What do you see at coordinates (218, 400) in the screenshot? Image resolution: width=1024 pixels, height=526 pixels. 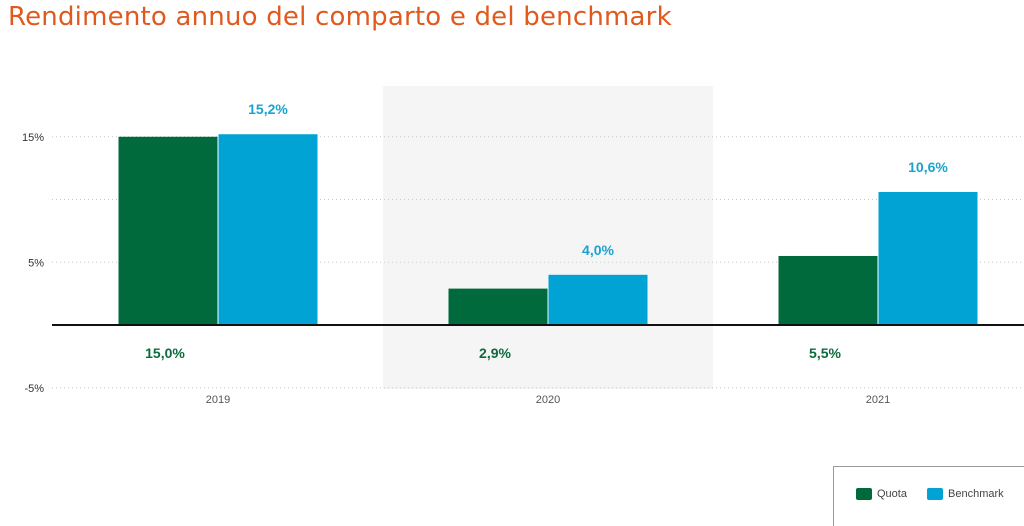 I see `x-category-label: 2019` at bounding box center [218, 400].